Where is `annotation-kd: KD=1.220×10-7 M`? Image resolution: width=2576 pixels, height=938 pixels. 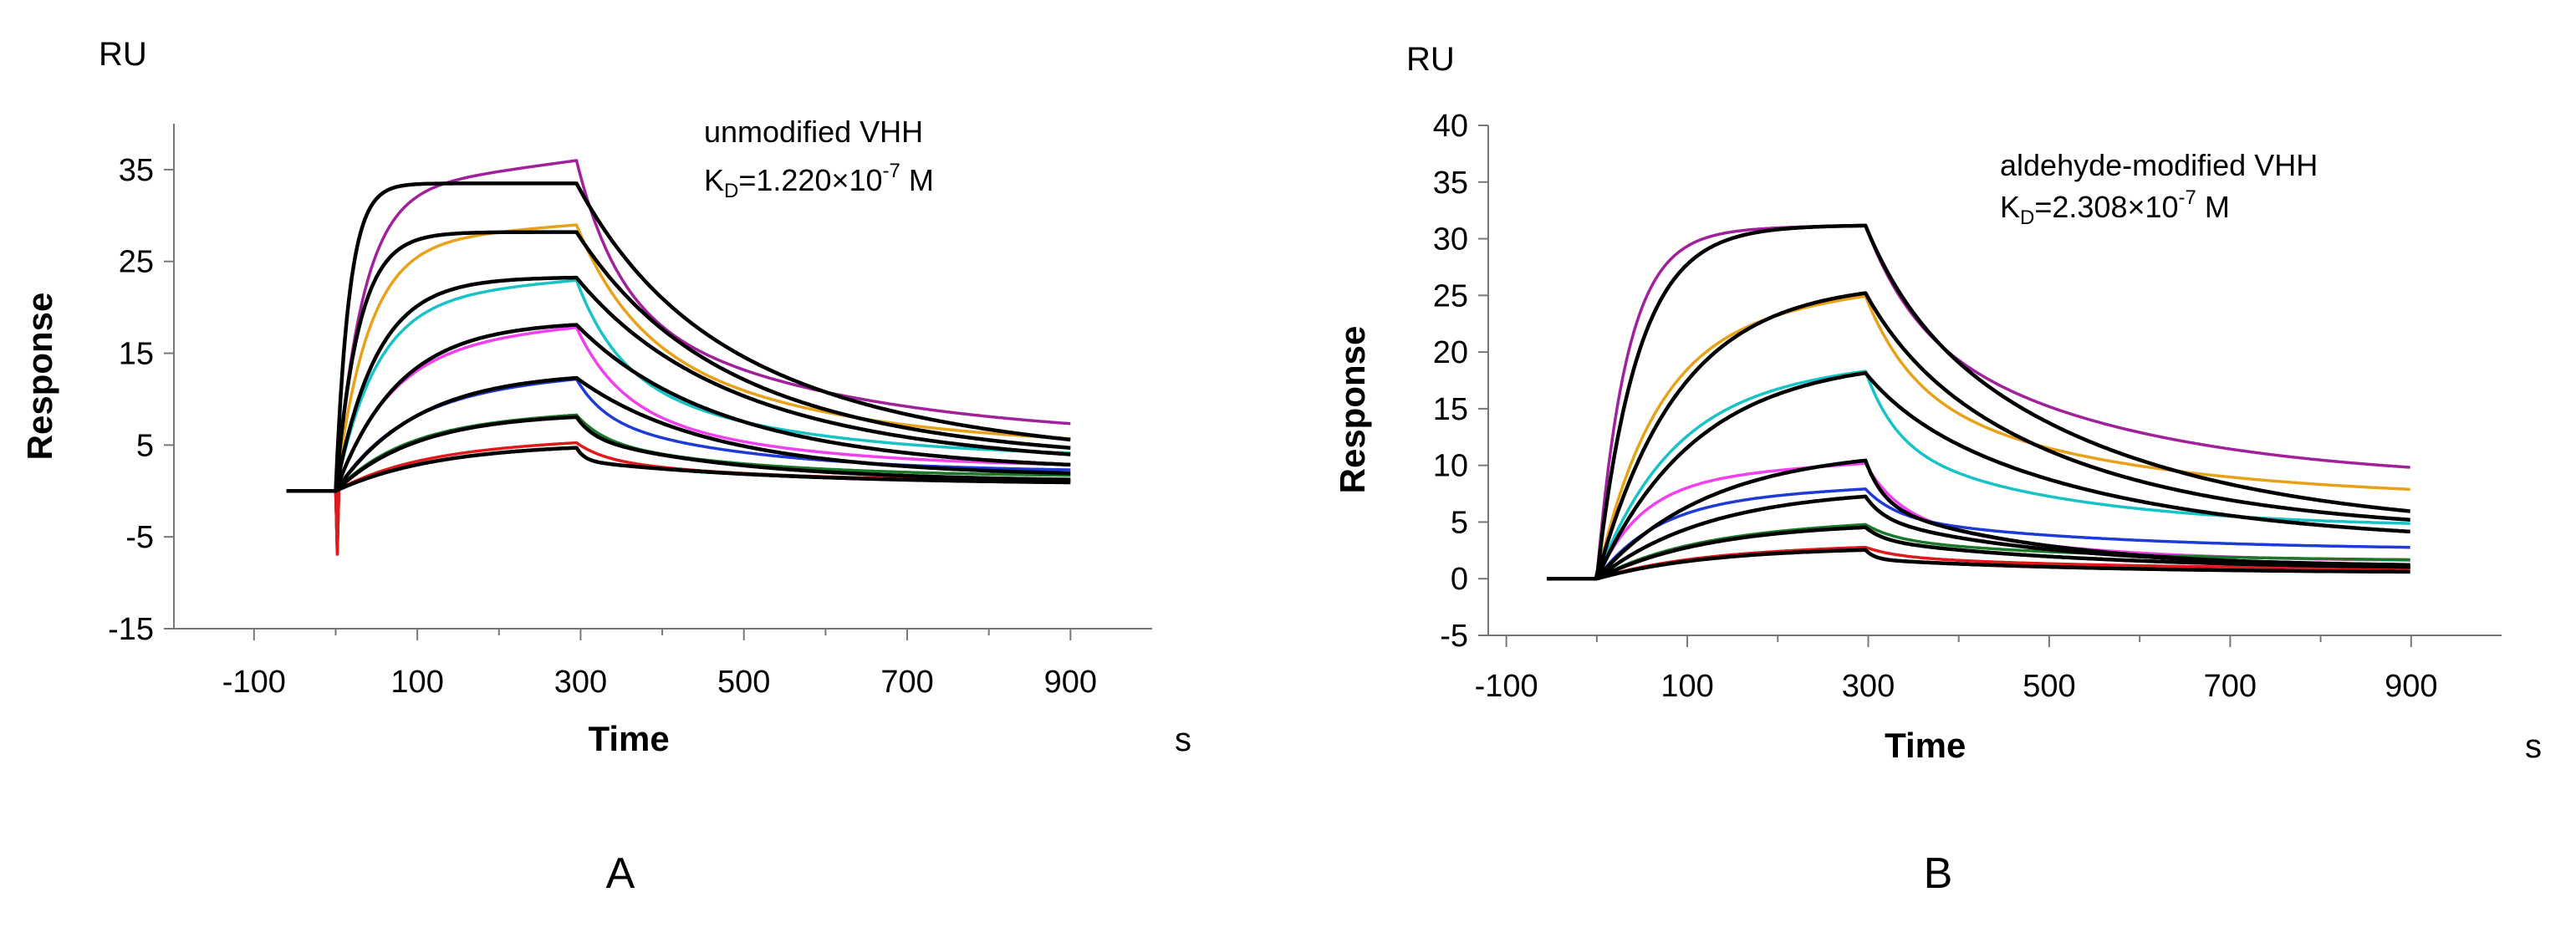 annotation-kd: KD=1.220×10-7 M is located at coordinates (819, 181).